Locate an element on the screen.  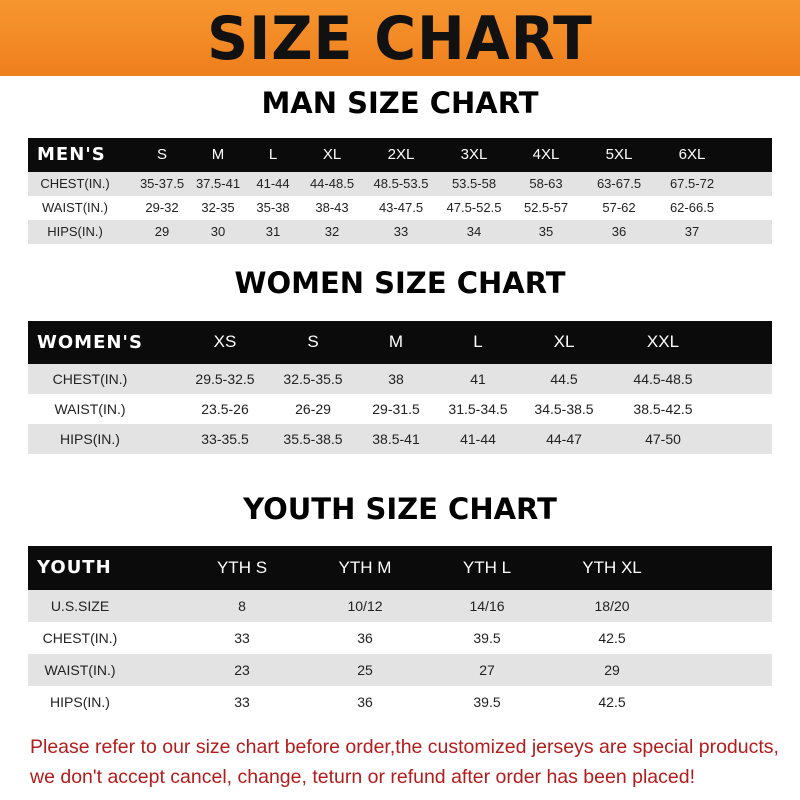
table-cell: 38-43 is located at coordinates (332, 208).